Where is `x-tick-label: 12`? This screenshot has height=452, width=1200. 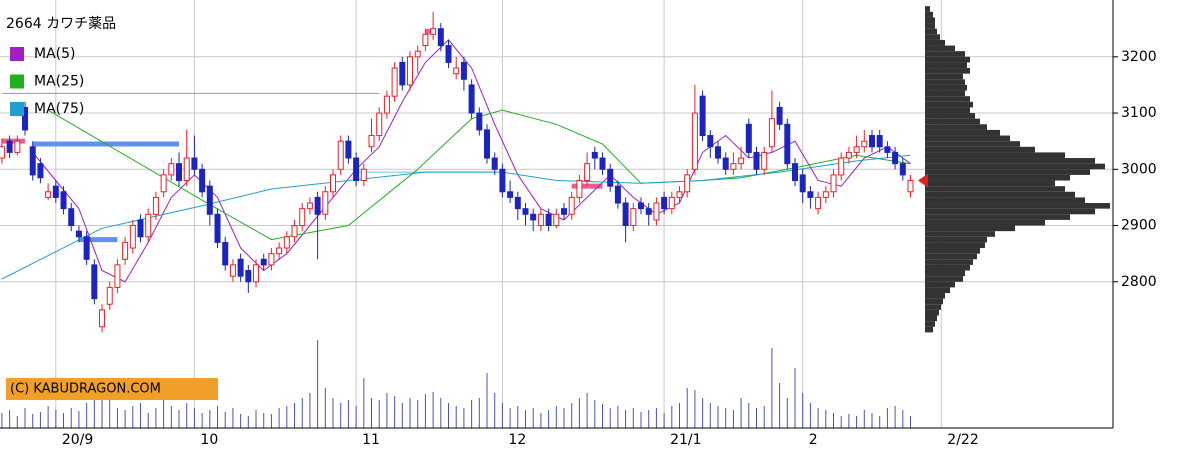 x-tick-label: 12 is located at coordinates (517, 440).